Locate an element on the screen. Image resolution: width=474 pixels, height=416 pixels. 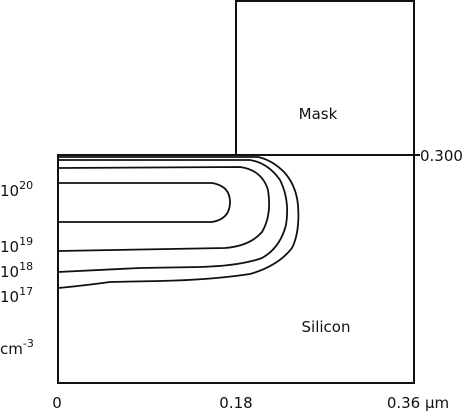
contour-label: 1019 is located at coordinates (16, 245).